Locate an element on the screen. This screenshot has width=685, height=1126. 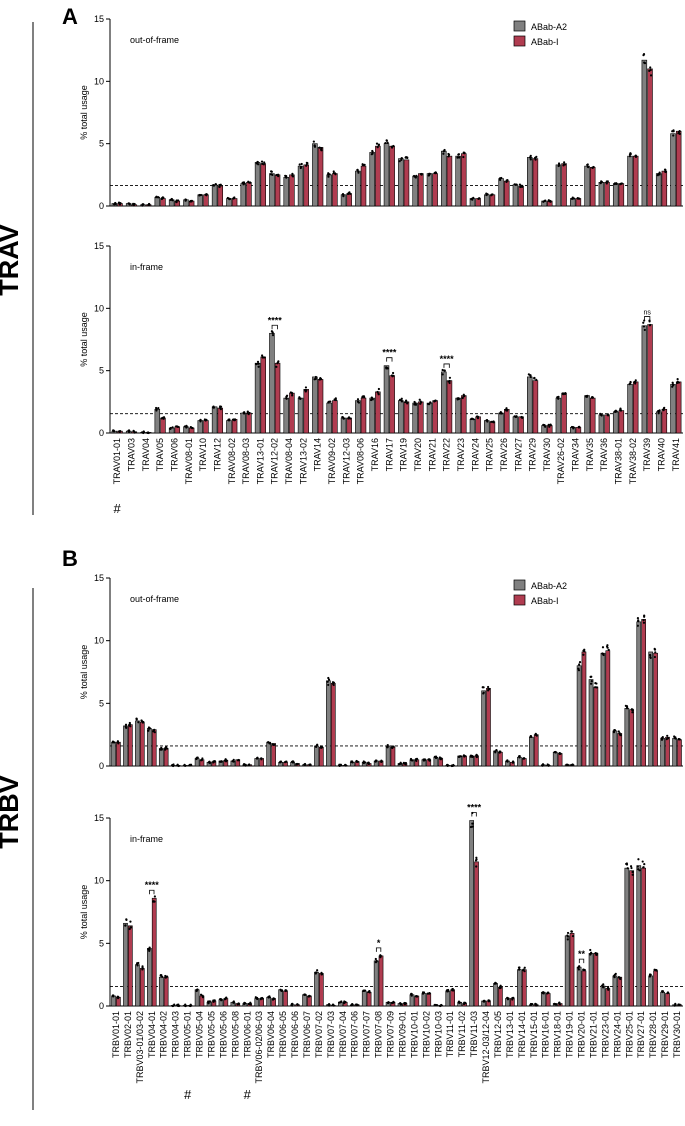
bar-trbv07-02-i is located at coordinates (321, 756).